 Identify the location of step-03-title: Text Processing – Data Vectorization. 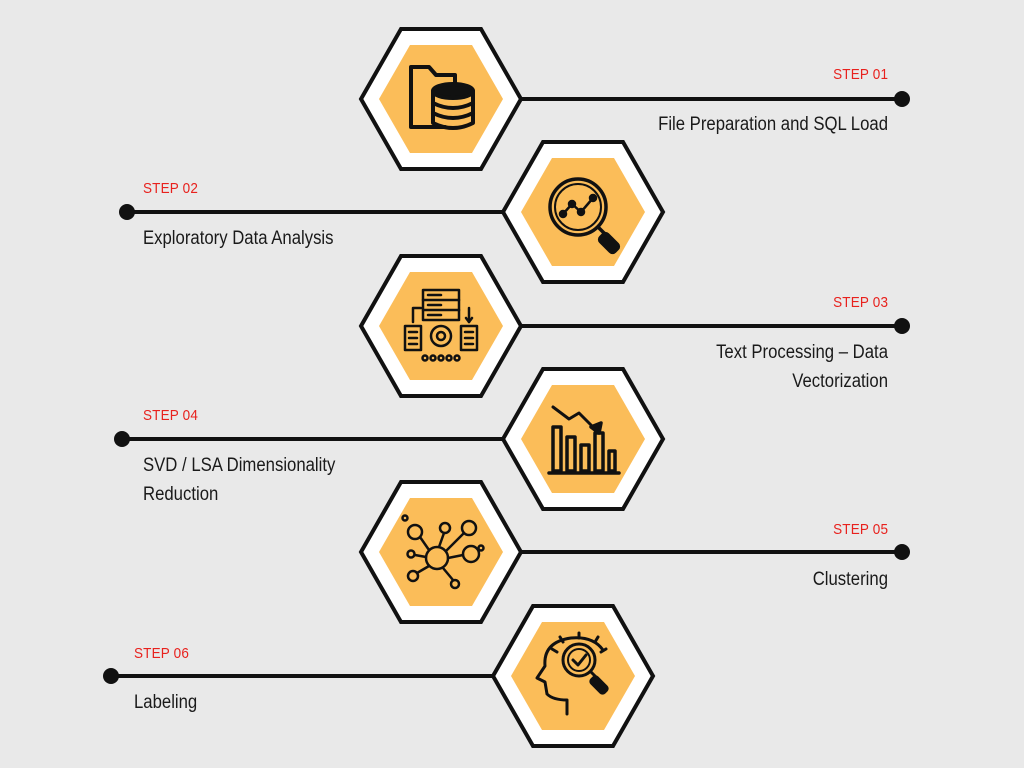
(802, 367).